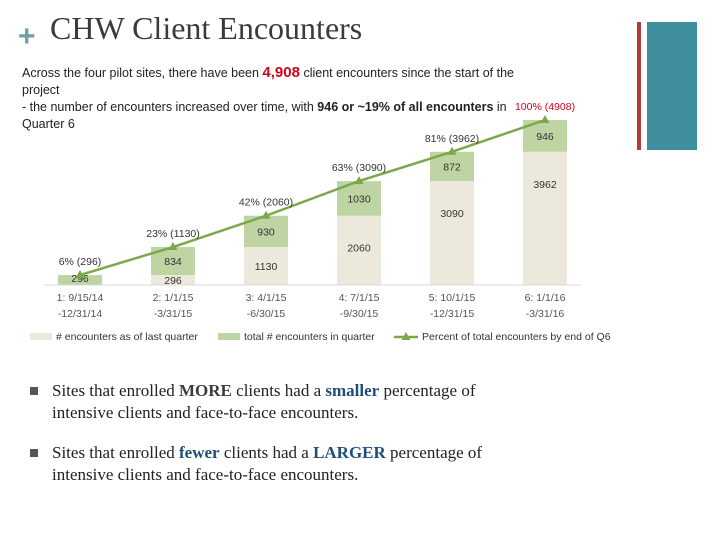 This screenshot has height=540, width=720. I want to click on line-data-label: 63% (3090), so click(359, 168).